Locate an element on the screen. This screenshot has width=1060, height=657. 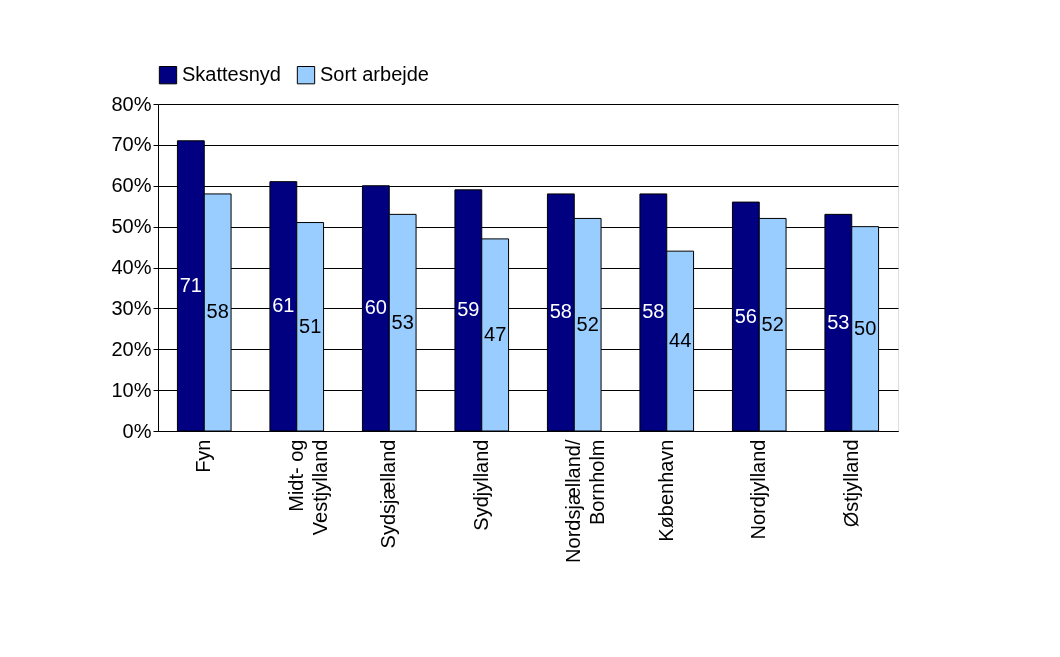
data-label: 59 is located at coordinates (468, 309).